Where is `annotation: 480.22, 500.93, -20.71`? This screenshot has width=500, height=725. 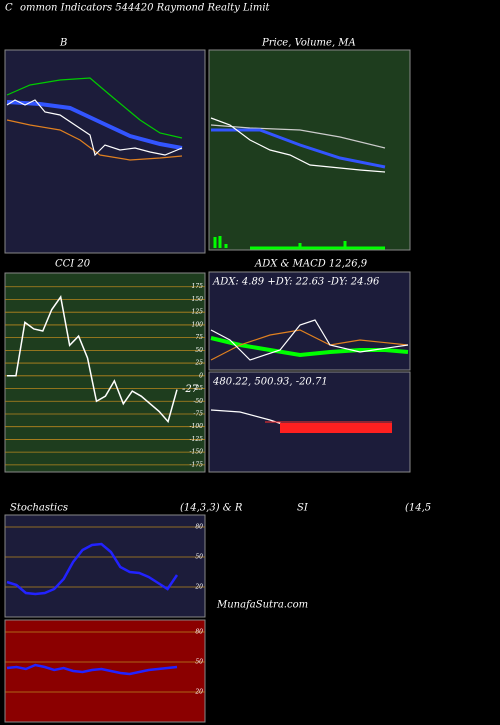 annotation: 480.22, 500.93, -20.71 is located at coordinates (270, 382).